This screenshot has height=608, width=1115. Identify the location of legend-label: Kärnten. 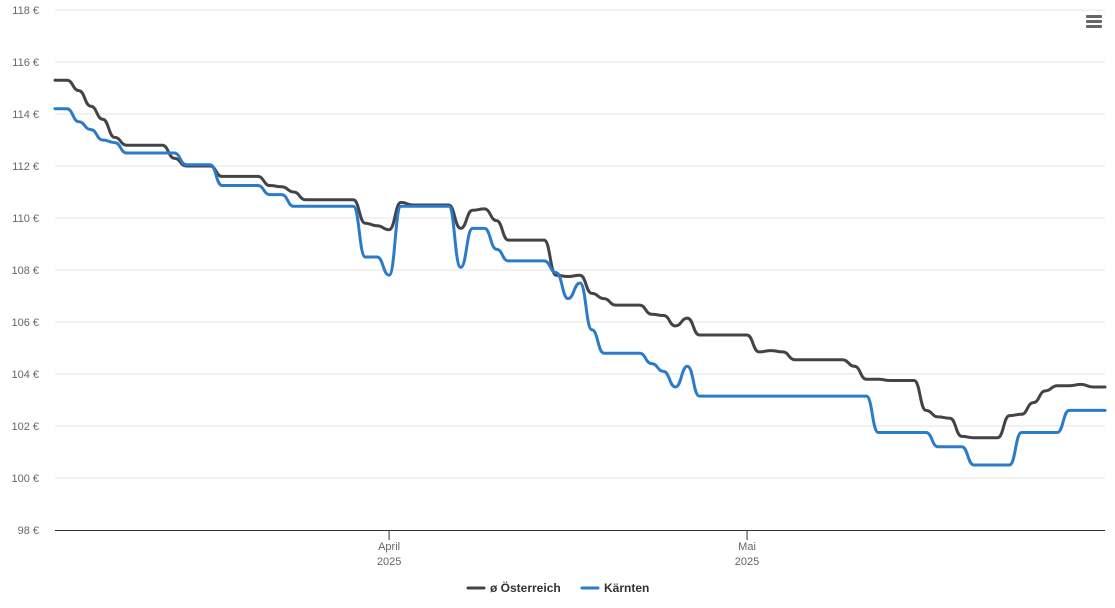
(626, 588).